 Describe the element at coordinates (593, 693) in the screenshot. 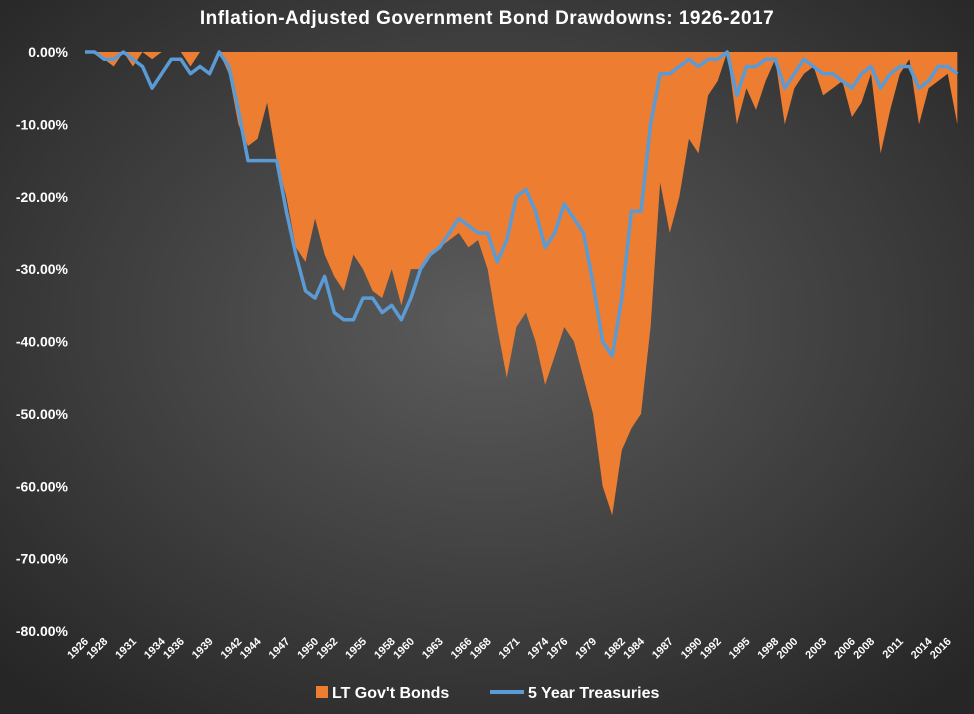

I see `legend-label: 5 Year Treasuries` at that location.